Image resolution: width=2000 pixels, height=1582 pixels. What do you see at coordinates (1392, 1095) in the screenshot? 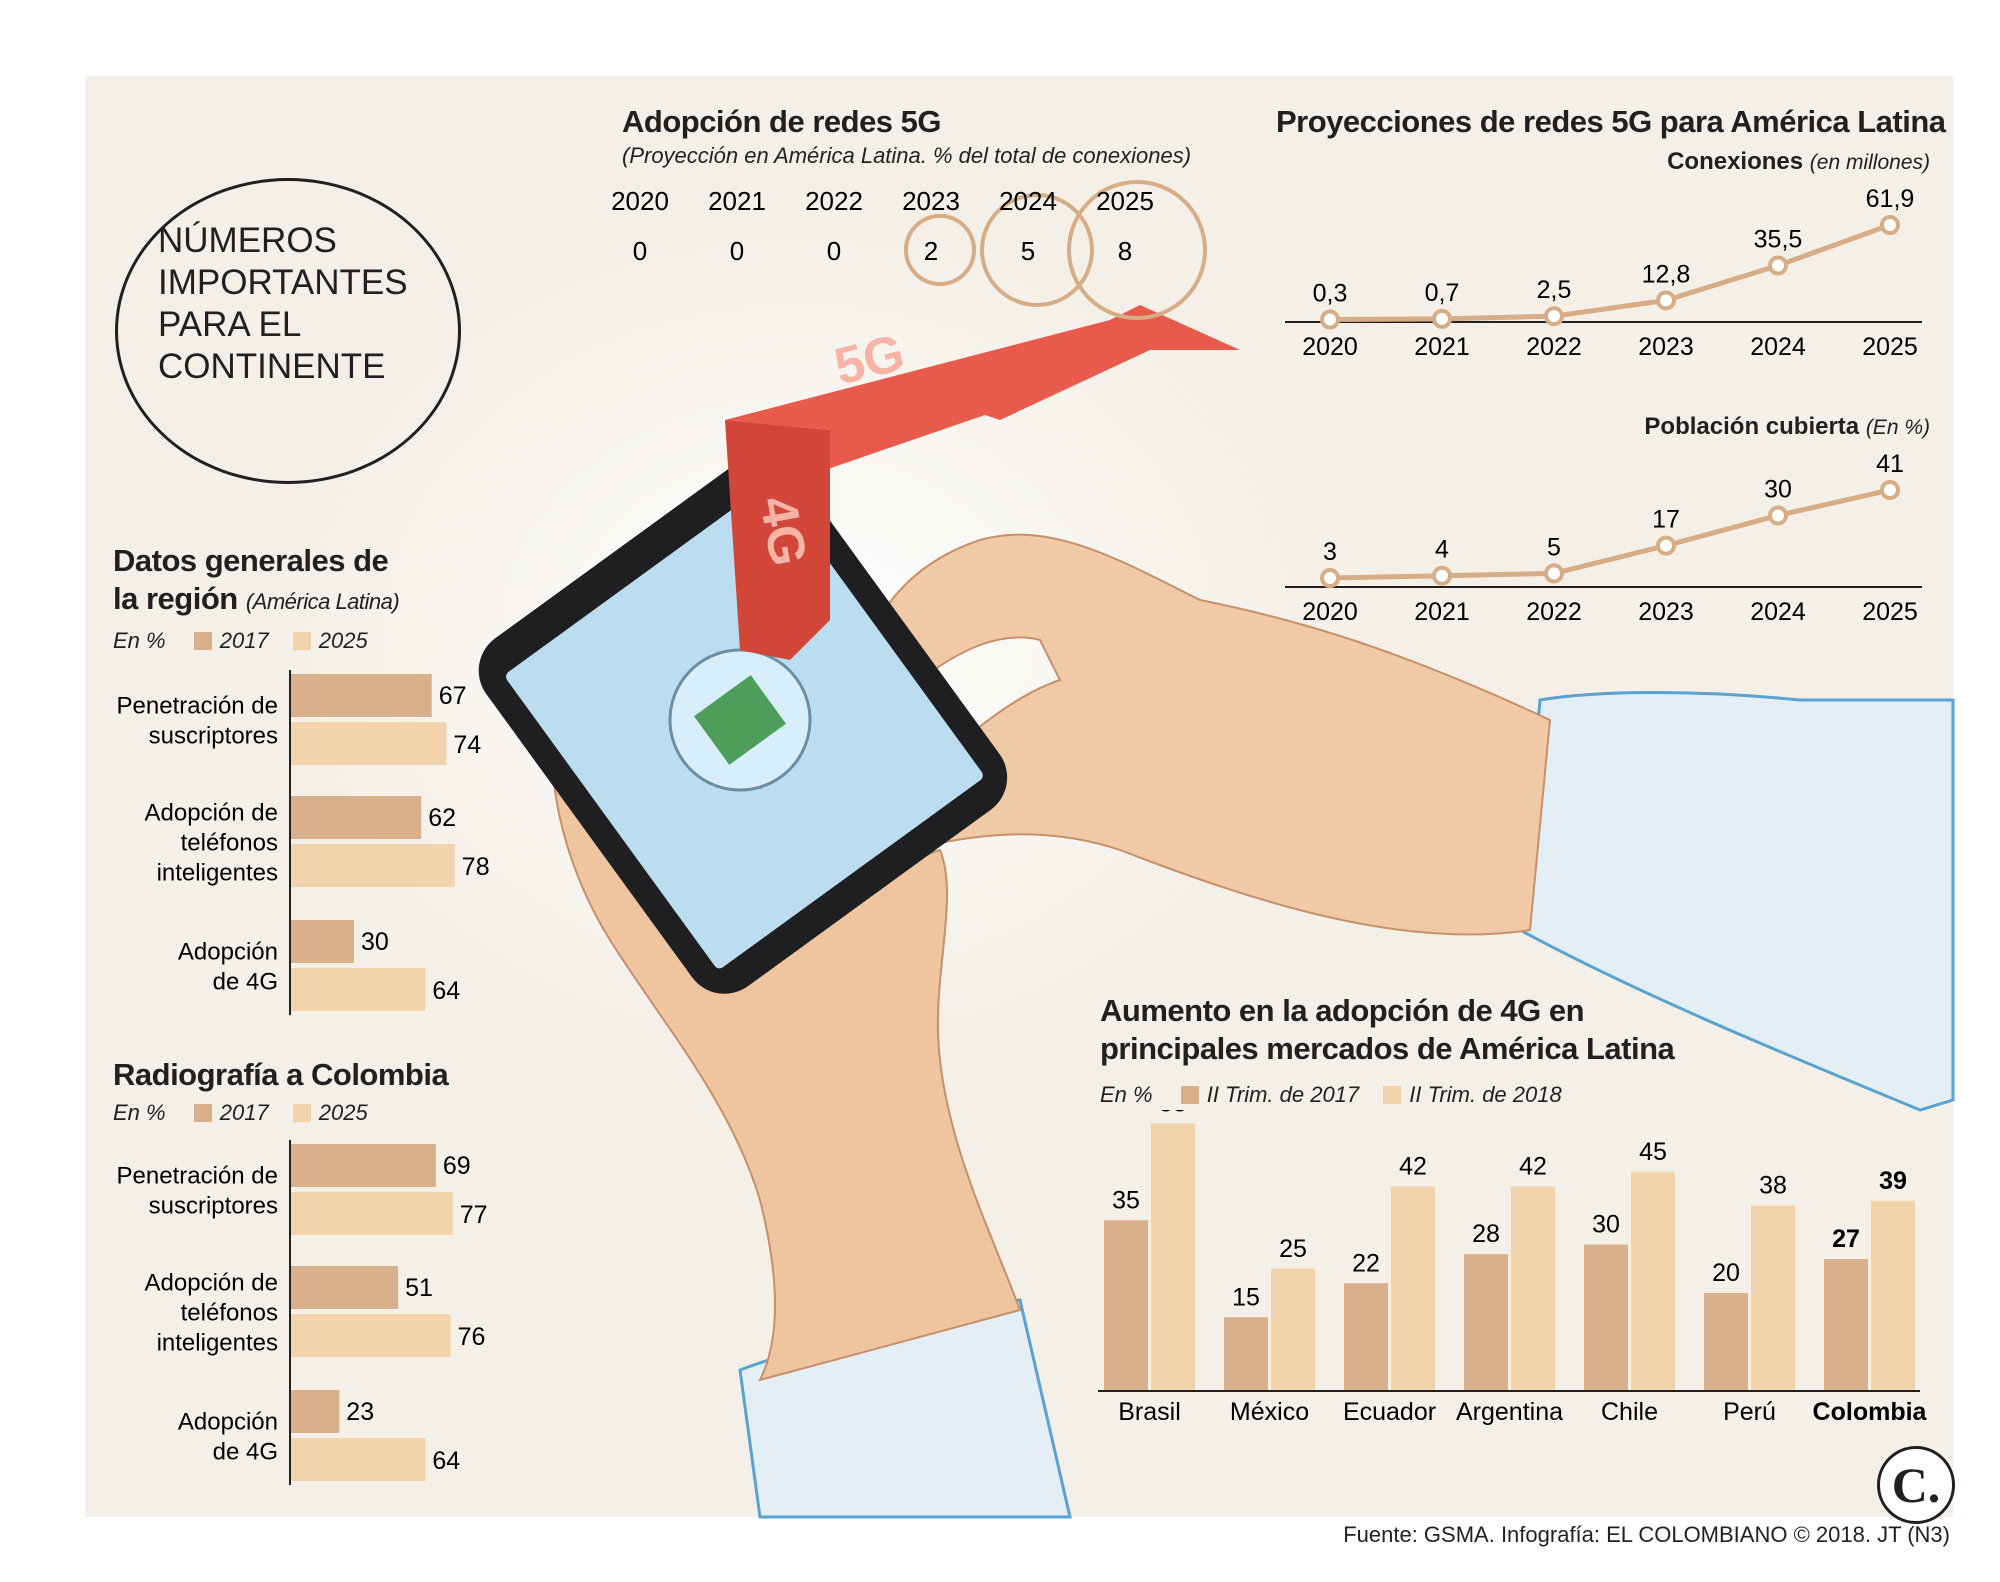
I see `legend-swatch-2018` at bounding box center [1392, 1095].